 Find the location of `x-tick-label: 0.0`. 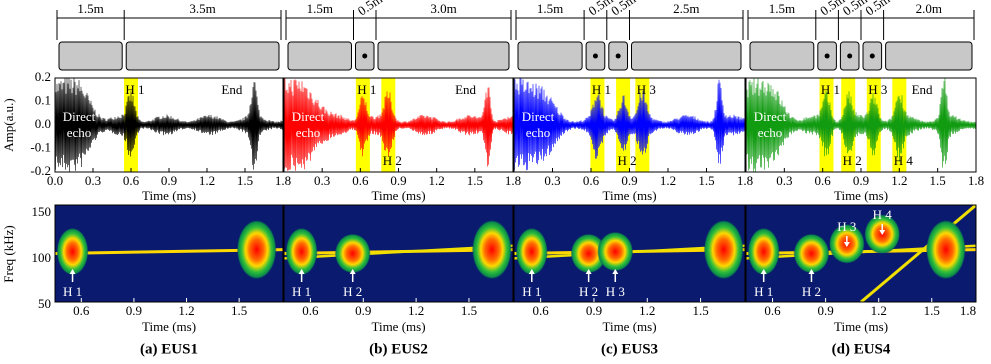

x-tick-label: 0.0 is located at coordinates (55, 180).